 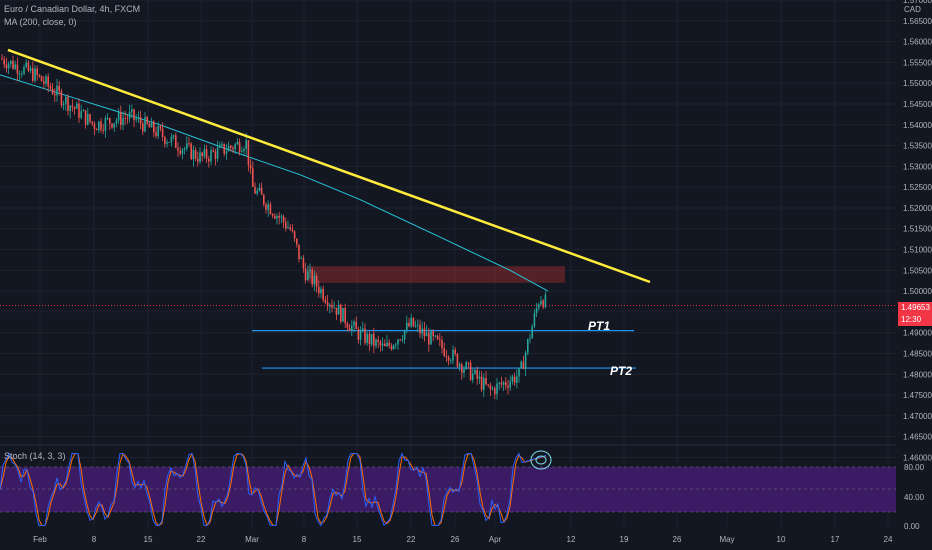 I want to click on stoch-highlight-circle, so click(x=541, y=460).